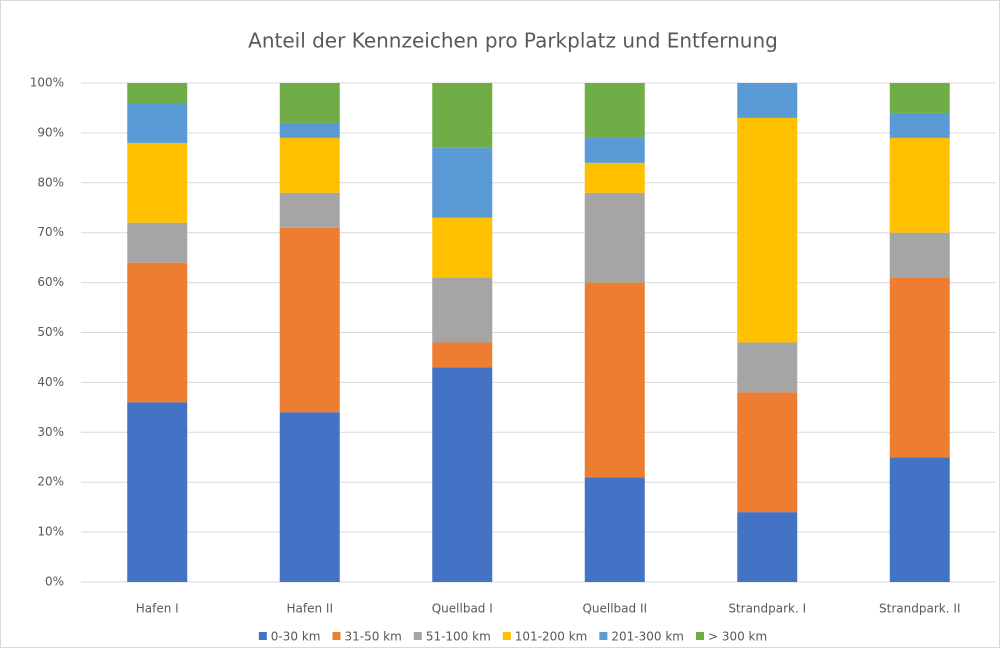 This screenshot has height=648, width=1000. What do you see at coordinates (919, 609) in the screenshot?
I see `x-tick-label: Strandpark. II` at bounding box center [919, 609].